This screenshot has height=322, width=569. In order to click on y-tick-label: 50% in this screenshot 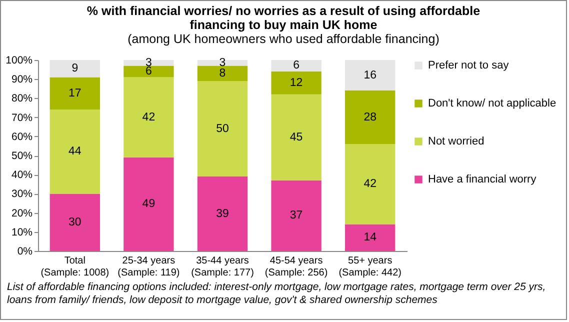, I will do `click(21, 156)`.